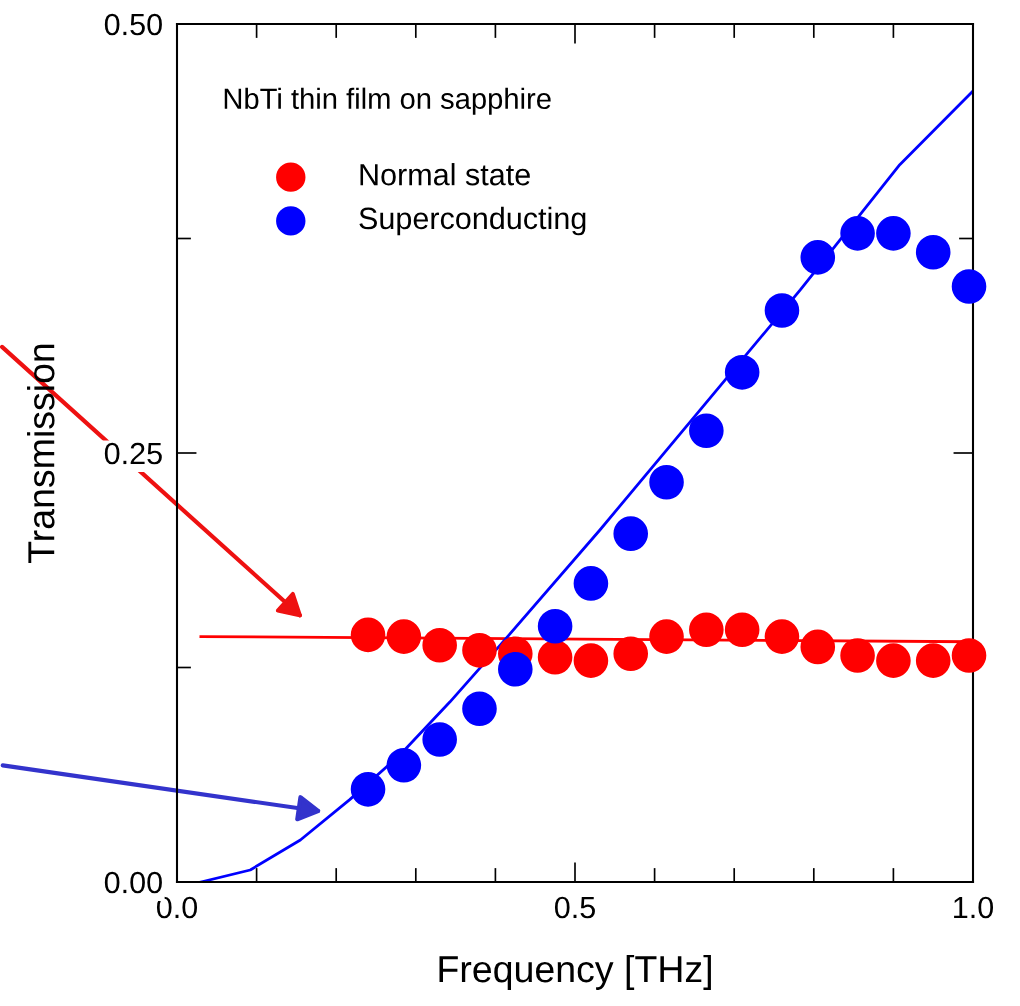 This screenshot has height=1006, width=1020. Describe the element at coordinates (387, 101) in the screenshot. I see `annotation: NbTi thin film on sapphire` at that location.